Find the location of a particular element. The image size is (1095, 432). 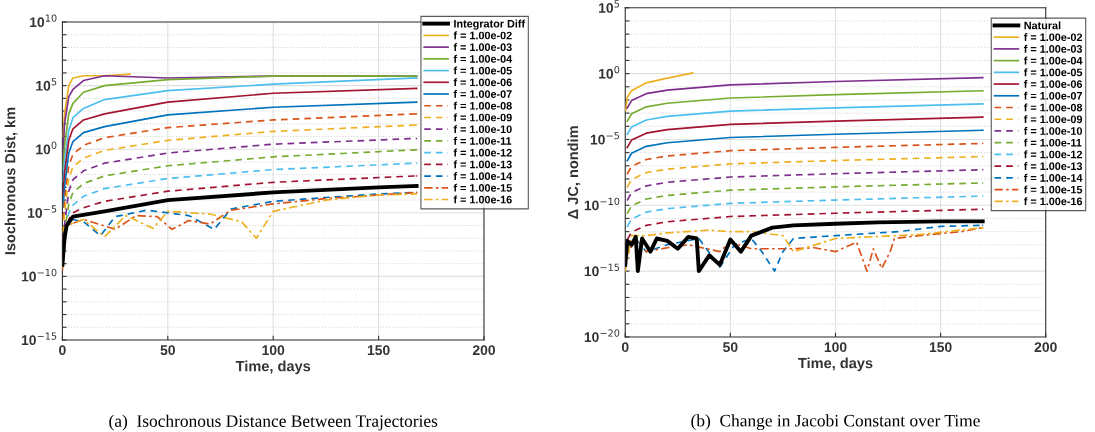

y-tick-label: 10$^{10}$ is located at coordinates (43, 21).